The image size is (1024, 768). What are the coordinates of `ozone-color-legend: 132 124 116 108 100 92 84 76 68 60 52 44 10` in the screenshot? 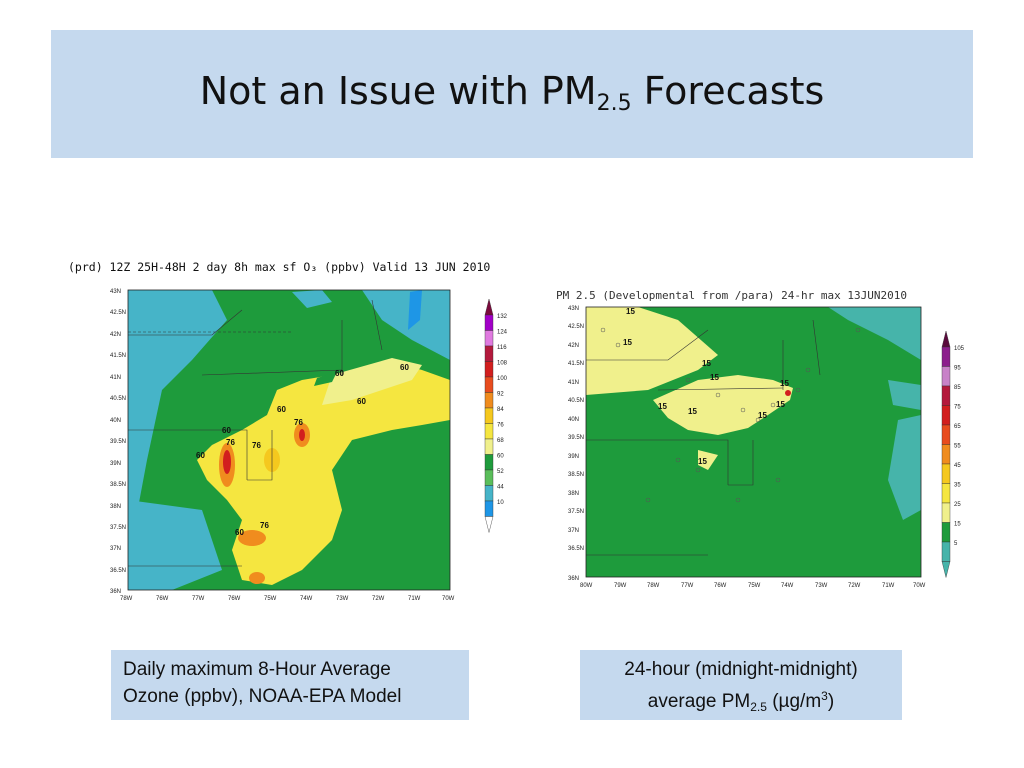 It's located at (496, 415).